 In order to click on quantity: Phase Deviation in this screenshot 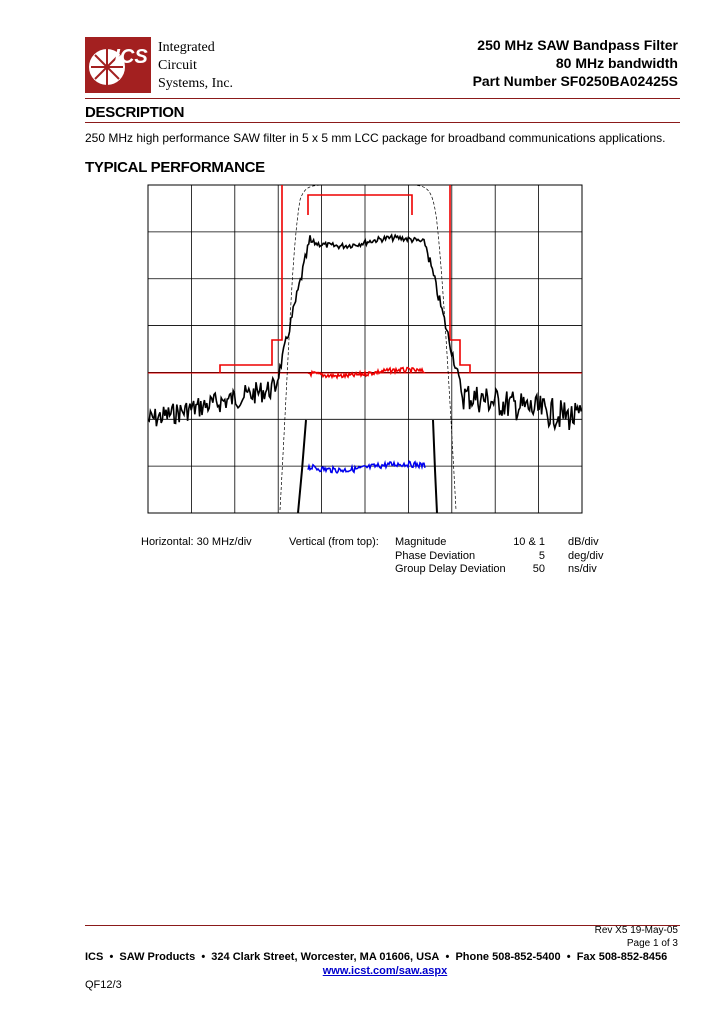, I will do `click(435, 555)`.